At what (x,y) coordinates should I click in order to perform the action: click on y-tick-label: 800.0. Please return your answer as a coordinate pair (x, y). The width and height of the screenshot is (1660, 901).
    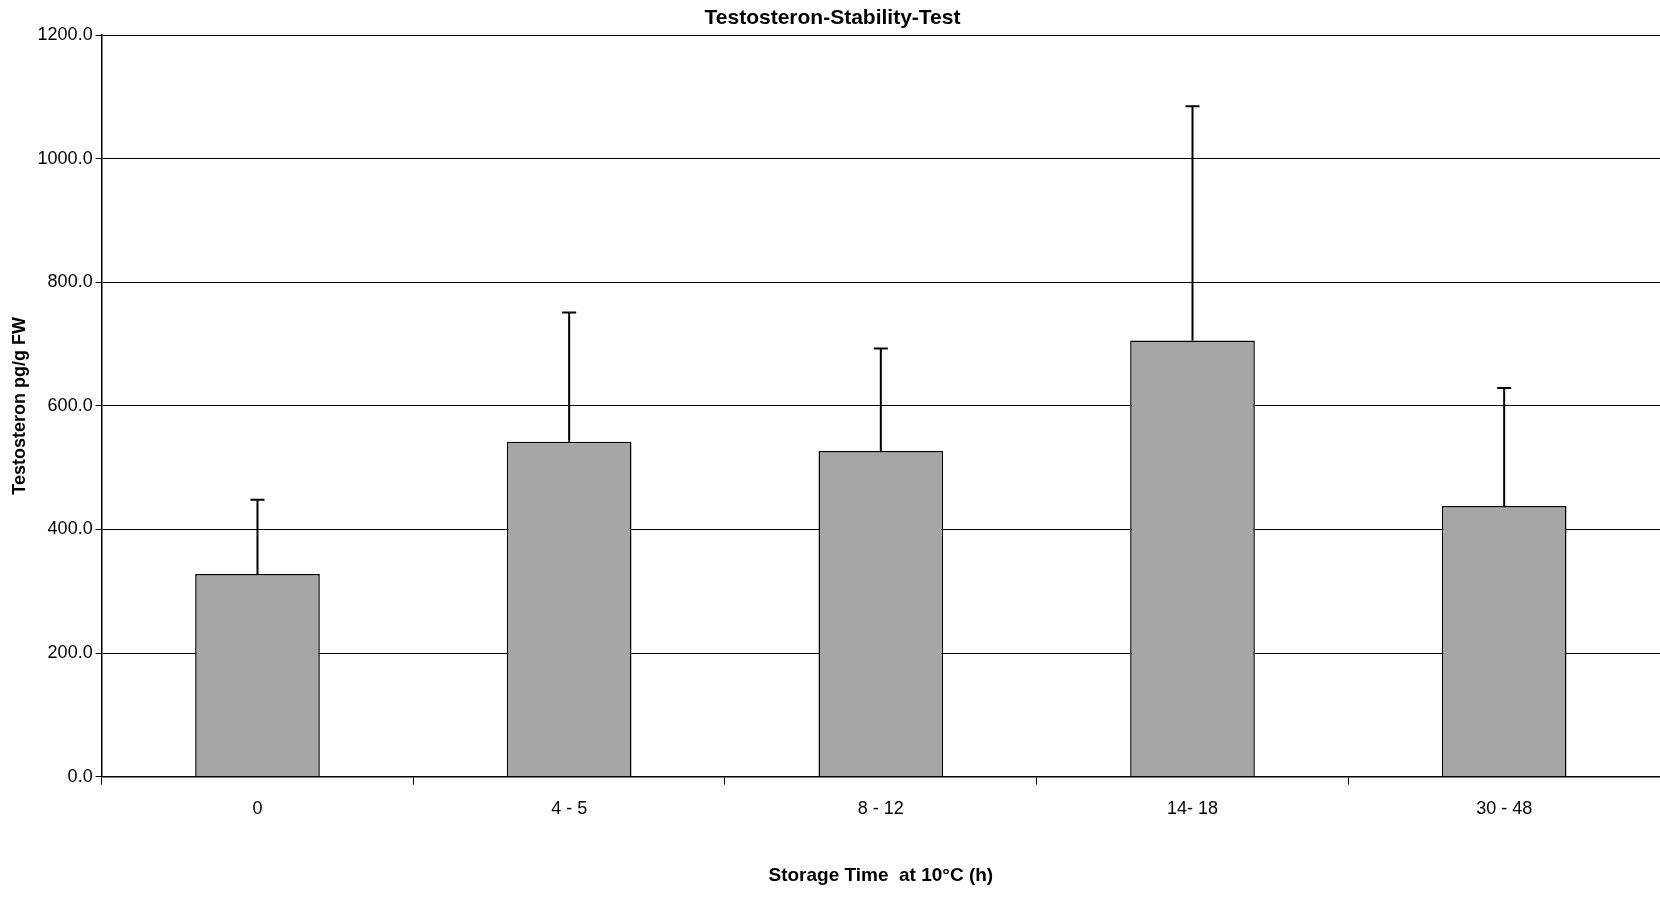
    Looking at the image, I should click on (70, 281).